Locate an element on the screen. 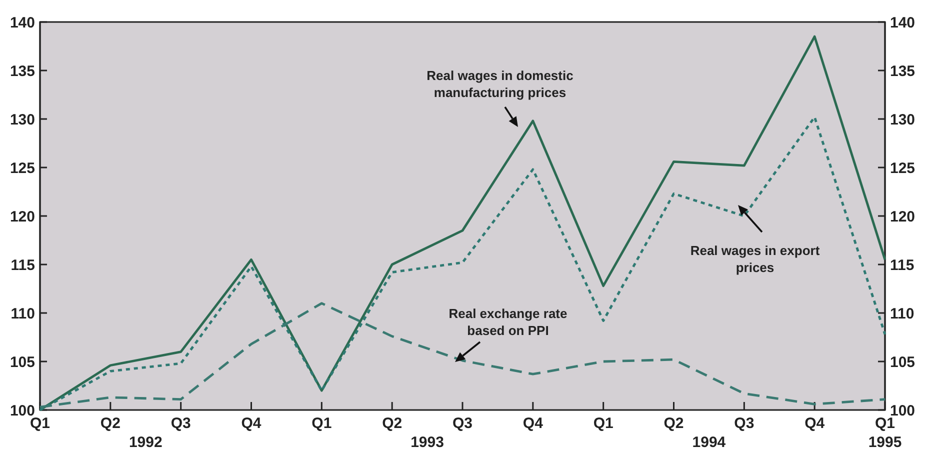  annotation: Real wages in export prices is located at coordinates (755, 259).